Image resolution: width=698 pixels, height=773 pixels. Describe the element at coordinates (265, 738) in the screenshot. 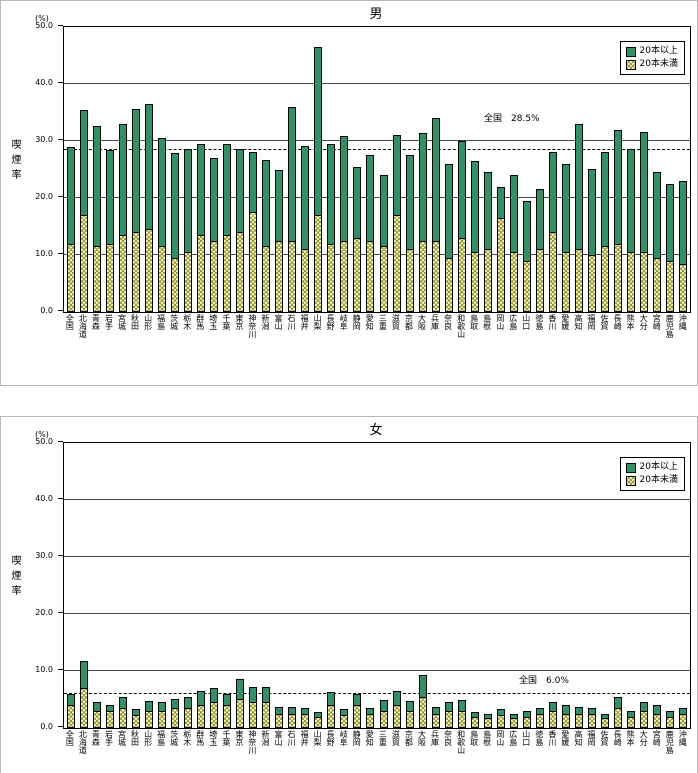

I see `x-label-新潟: 新潟` at that location.